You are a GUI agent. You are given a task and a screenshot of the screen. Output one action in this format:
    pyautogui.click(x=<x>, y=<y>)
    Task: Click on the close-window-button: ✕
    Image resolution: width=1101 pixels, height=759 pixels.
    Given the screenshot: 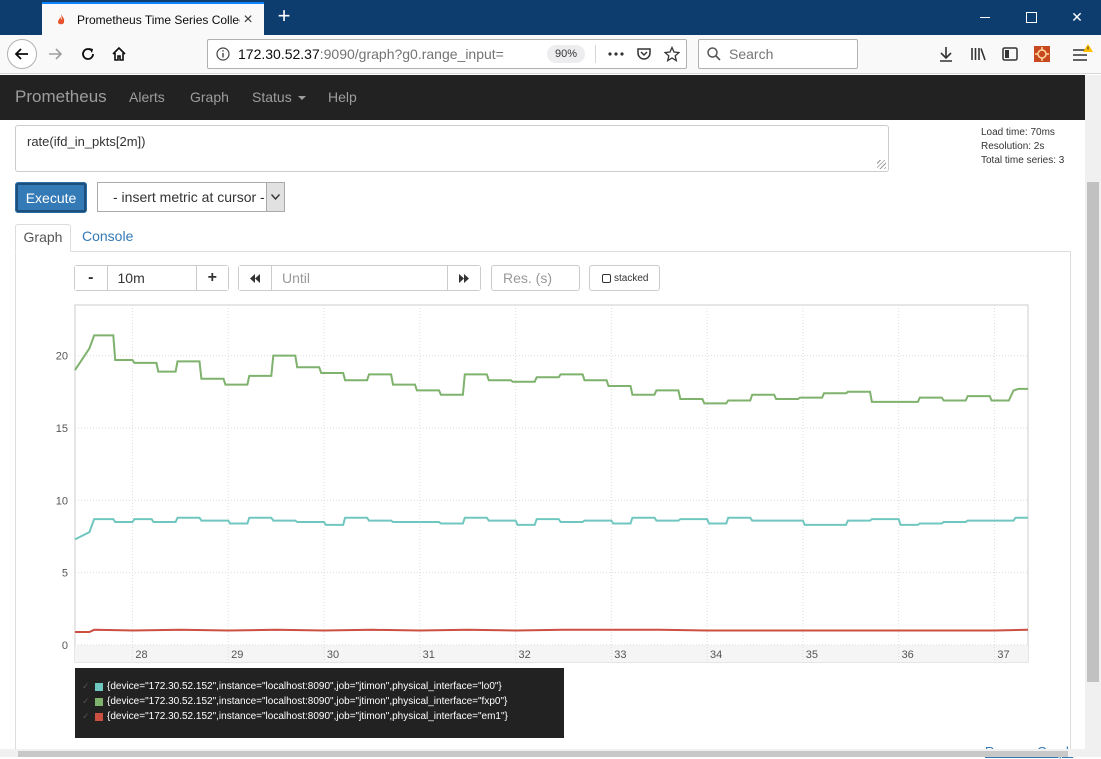 What is the action you would take?
    pyautogui.click(x=1077, y=17)
    